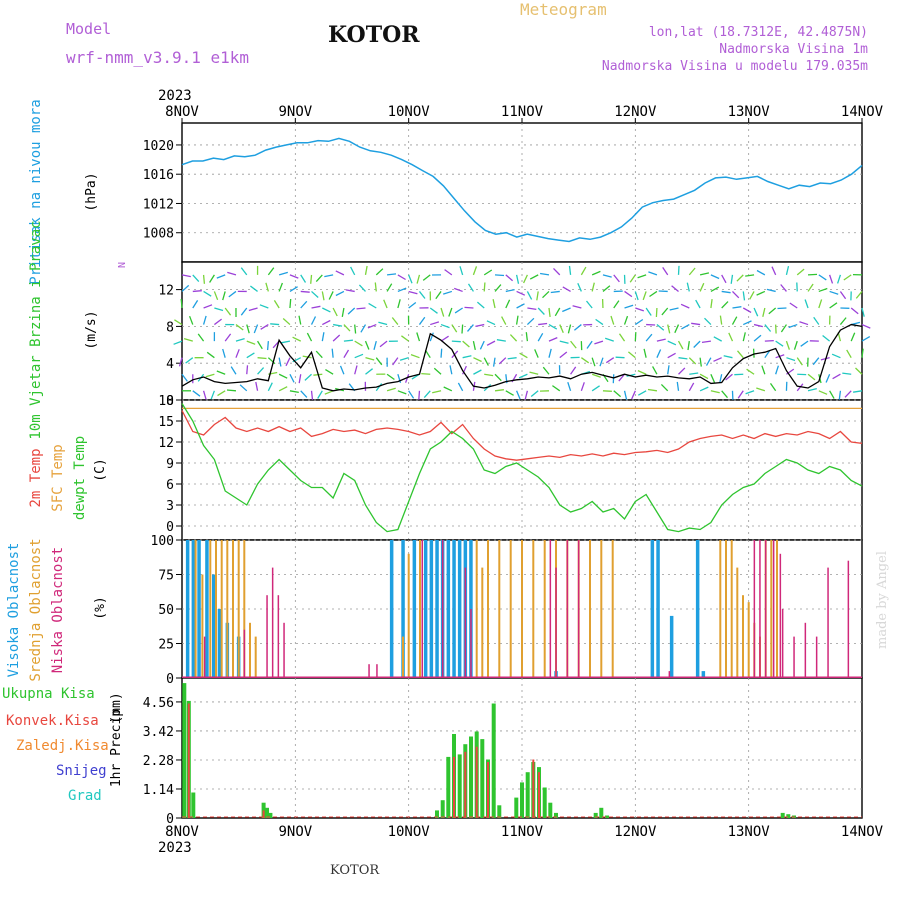 The image size is (900, 900). I want to click on wind-axis-label: 10m Vjetar Brzina i Pravac, so click(36, 329).